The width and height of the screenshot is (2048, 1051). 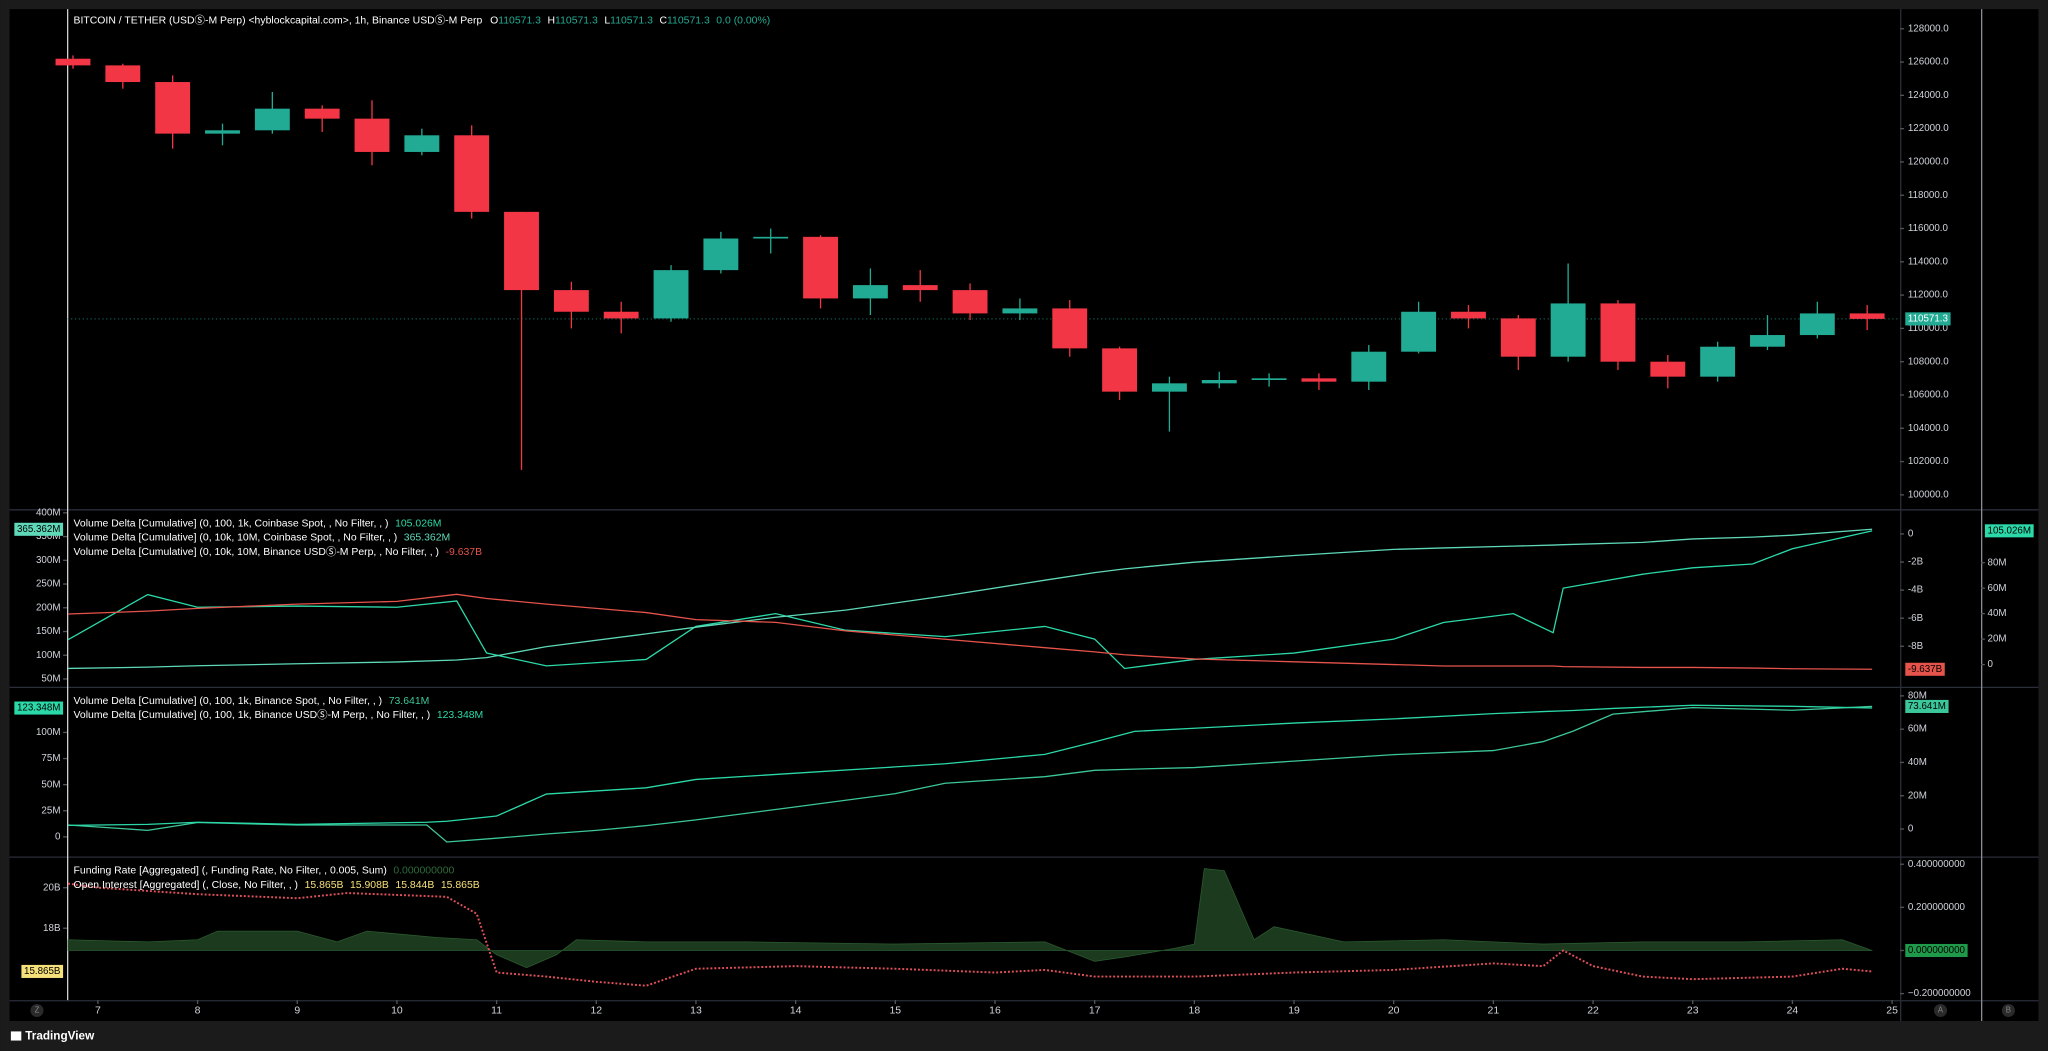 I want to click on x-tick-label: 22, so click(x=1593, y=1010).